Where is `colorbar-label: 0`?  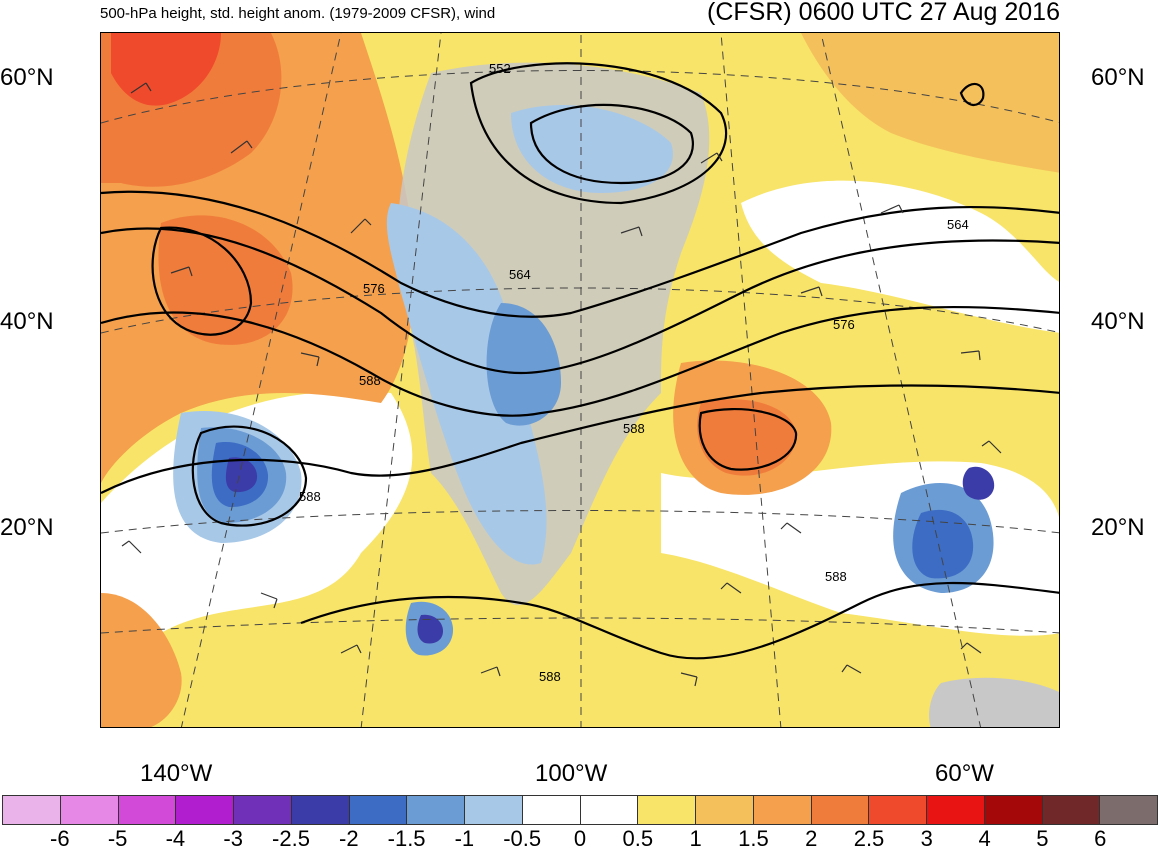
colorbar-label: 0 is located at coordinates (580, 838).